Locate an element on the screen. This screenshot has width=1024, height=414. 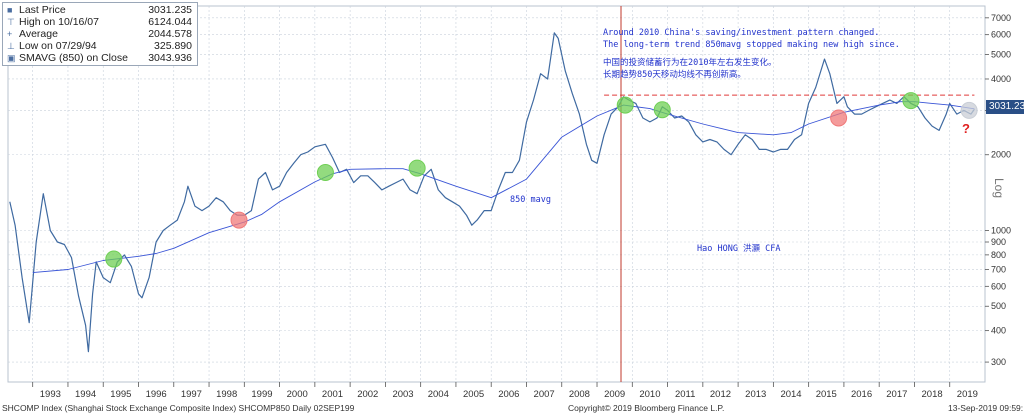
legend-symbol: + is located at coordinates (10, 34).